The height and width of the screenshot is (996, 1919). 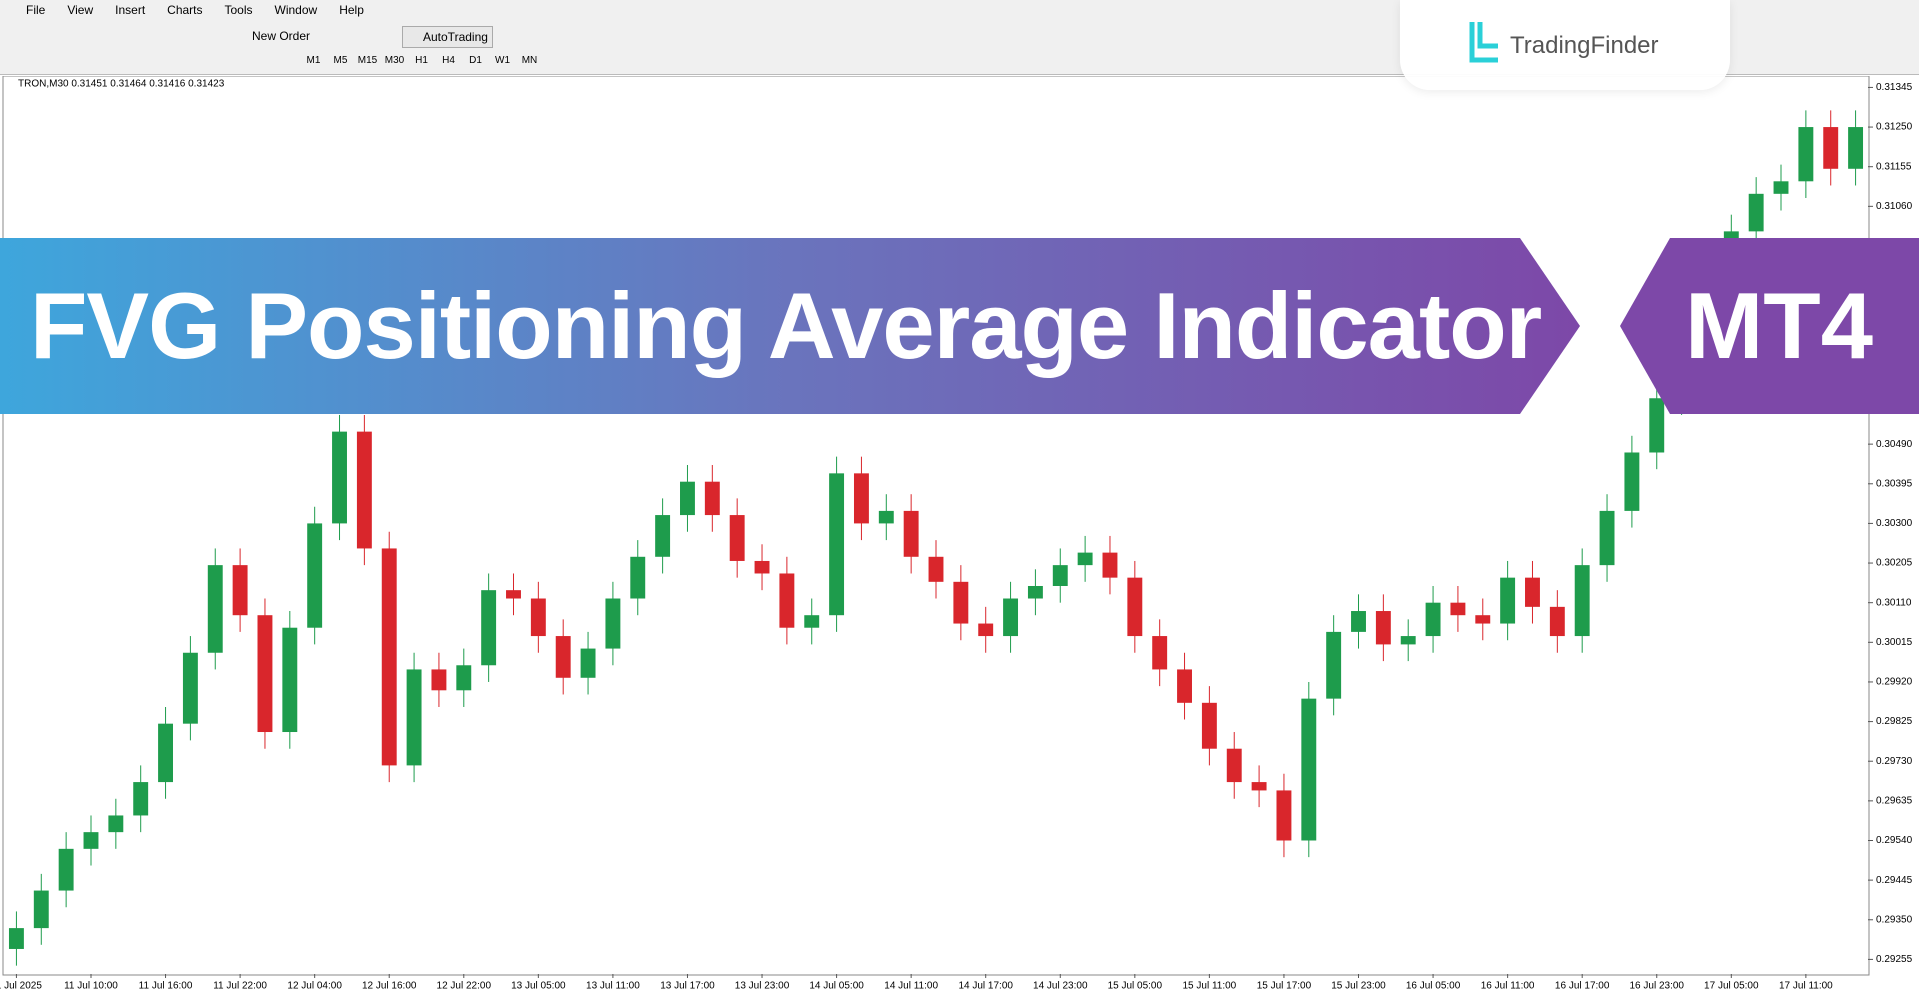 I want to click on menu-item: Window, so click(x=296, y=10).